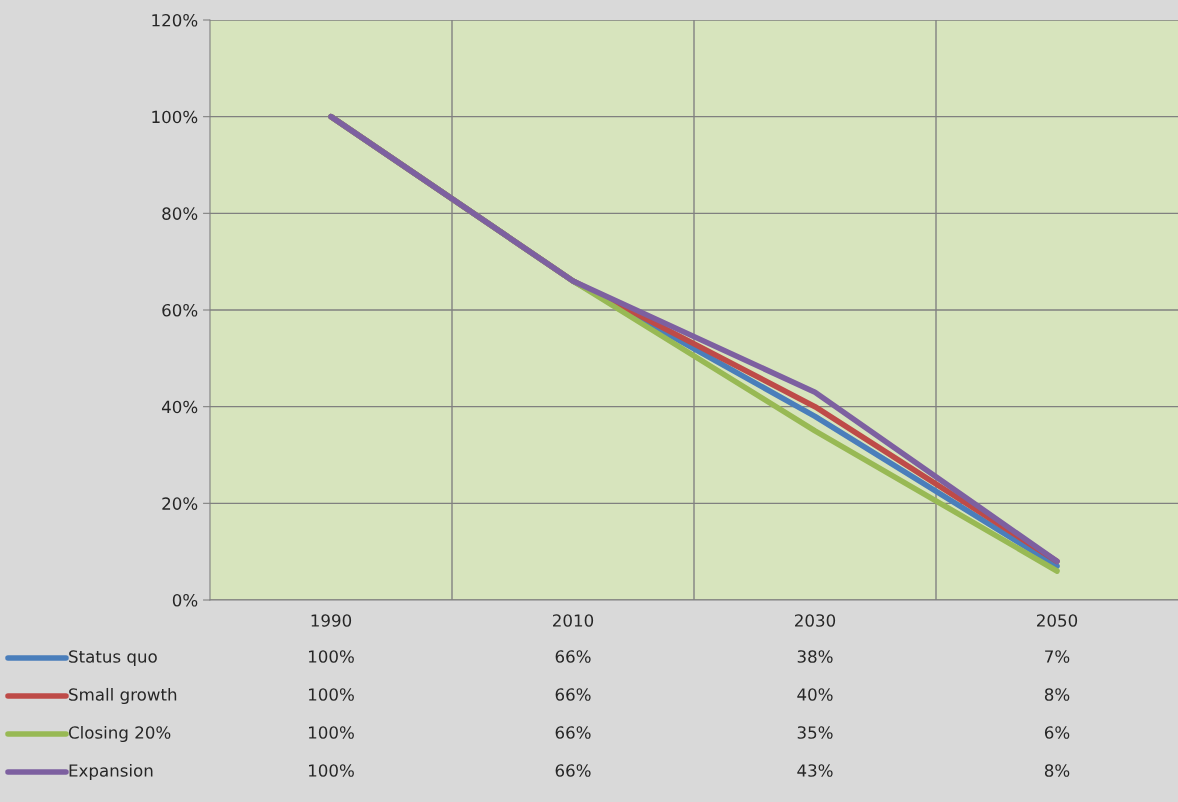  I want to click on y-tick-label: 80%, so click(180, 213).